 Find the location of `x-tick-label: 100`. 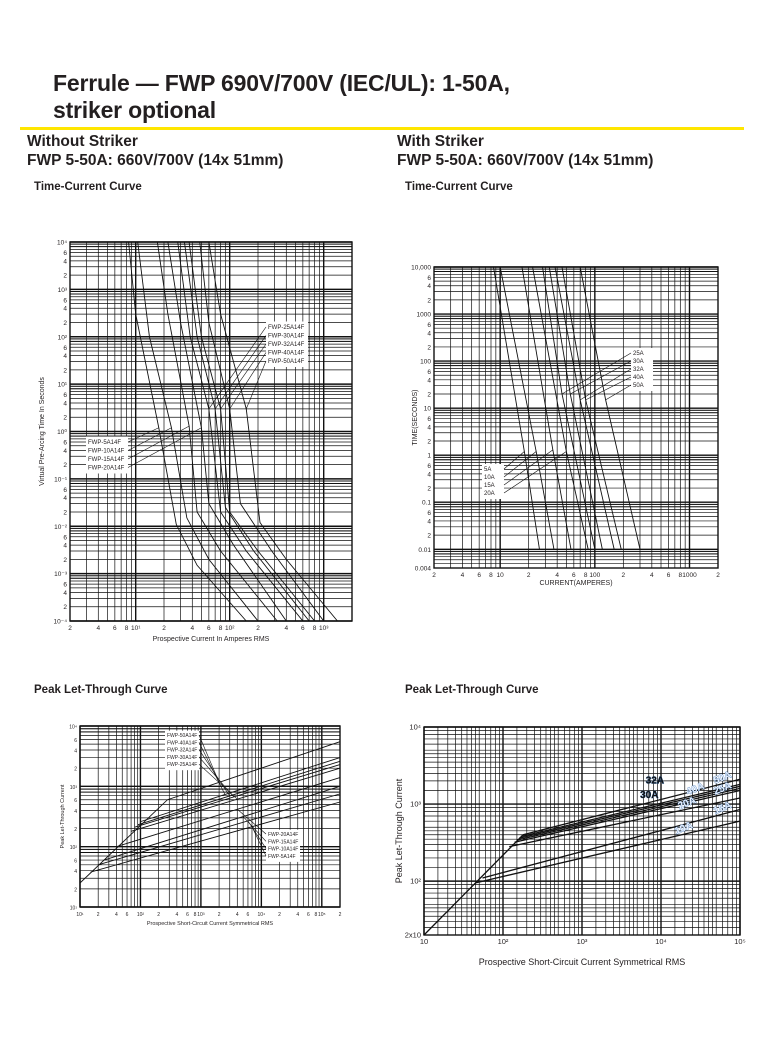

x-tick-label: 100 is located at coordinates (594, 575).